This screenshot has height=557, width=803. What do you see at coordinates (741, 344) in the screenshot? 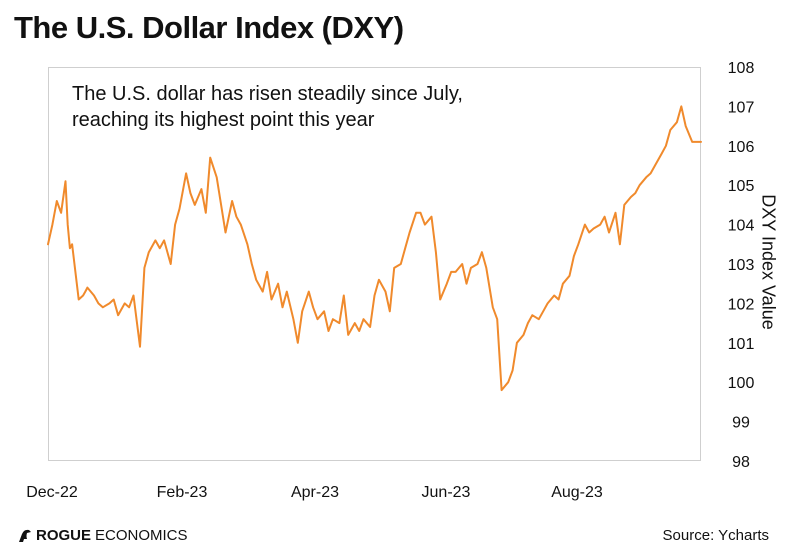
I see `y-tick-label: 101` at bounding box center [741, 344].